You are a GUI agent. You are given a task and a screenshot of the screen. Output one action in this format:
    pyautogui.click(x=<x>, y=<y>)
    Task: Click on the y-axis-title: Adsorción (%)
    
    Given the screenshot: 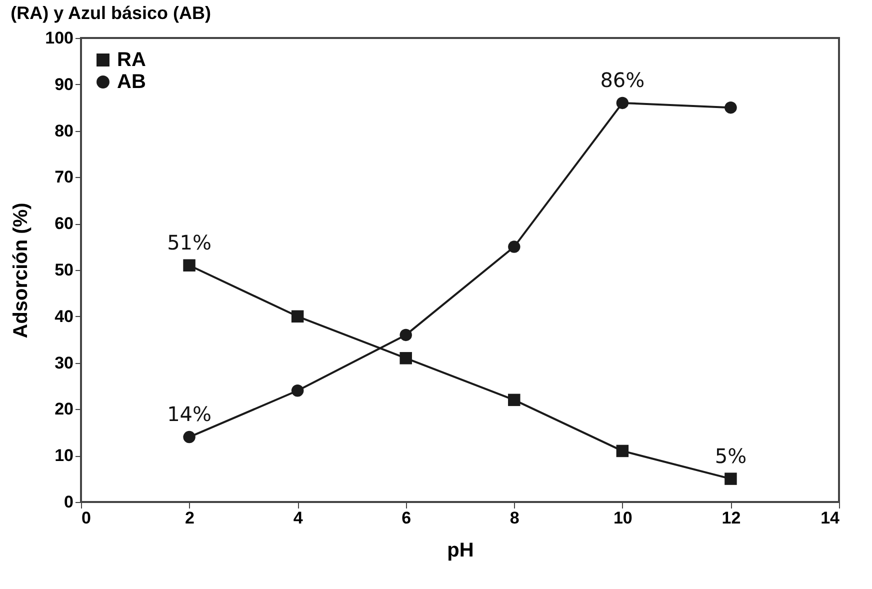 What is the action you would take?
    pyautogui.click(x=21, y=270)
    